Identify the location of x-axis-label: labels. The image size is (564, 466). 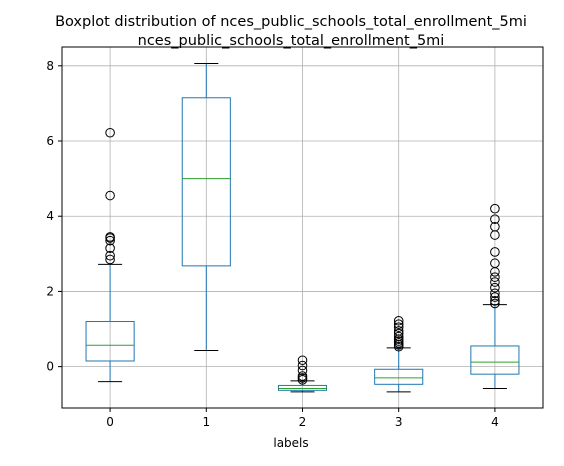
(290, 443).